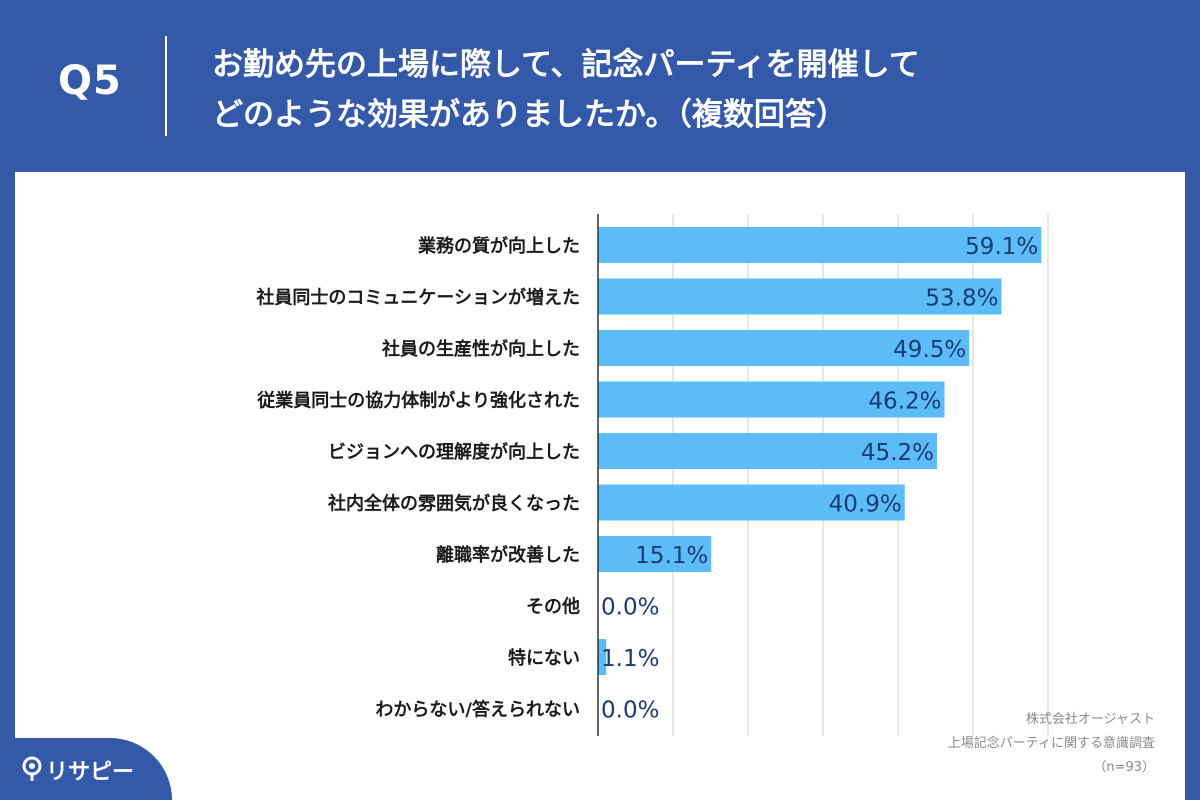 The height and width of the screenshot is (800, 1200). Describe the element at coordinates (1090, 719) in the screenshot. I see `source-company: 株式会社オージャスト` at that location.